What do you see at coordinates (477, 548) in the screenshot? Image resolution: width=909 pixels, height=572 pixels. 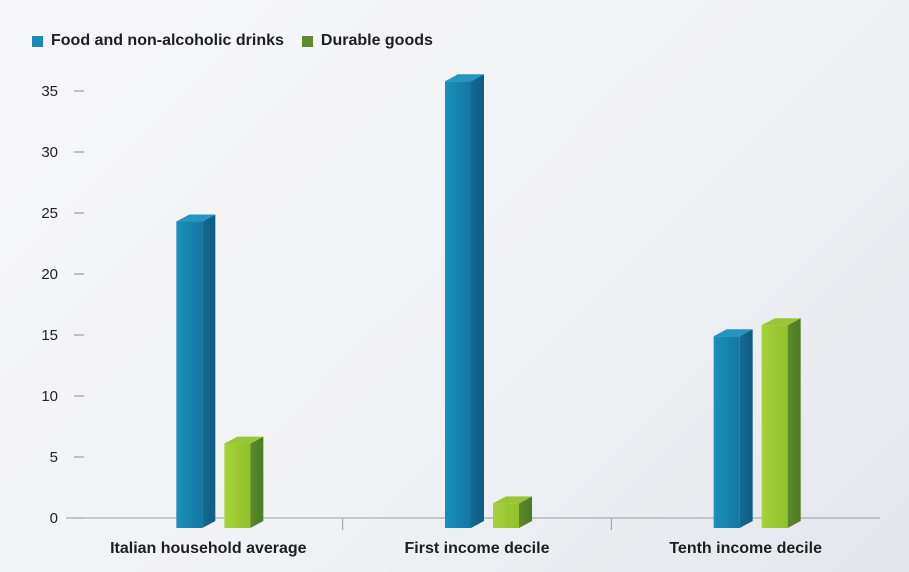 I see `x-category-label: First income decile` at bounding box center [477, 548].